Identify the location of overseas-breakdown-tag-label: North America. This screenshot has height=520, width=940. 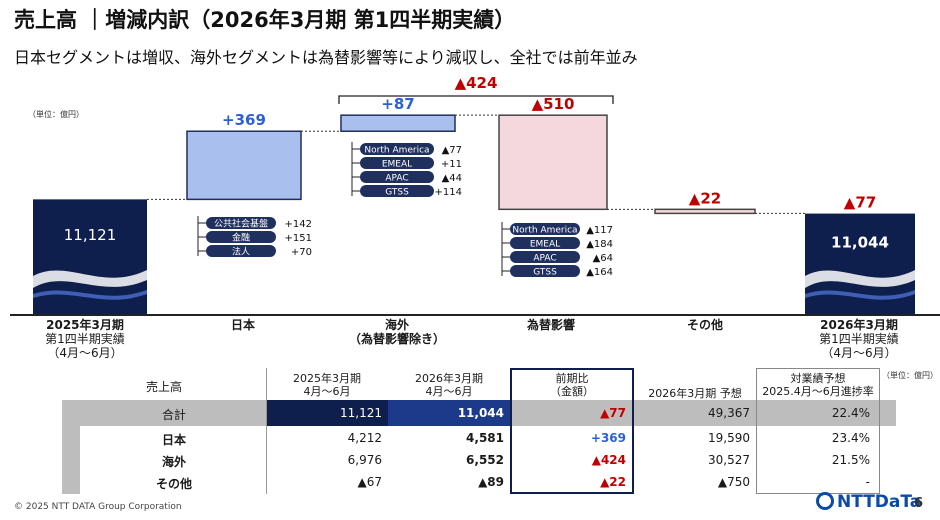
(396, 151).